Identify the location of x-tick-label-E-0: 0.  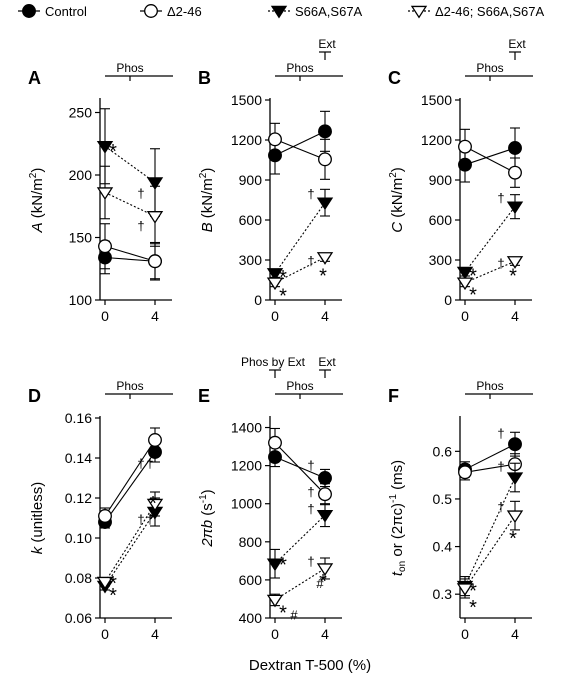
(275, 634).